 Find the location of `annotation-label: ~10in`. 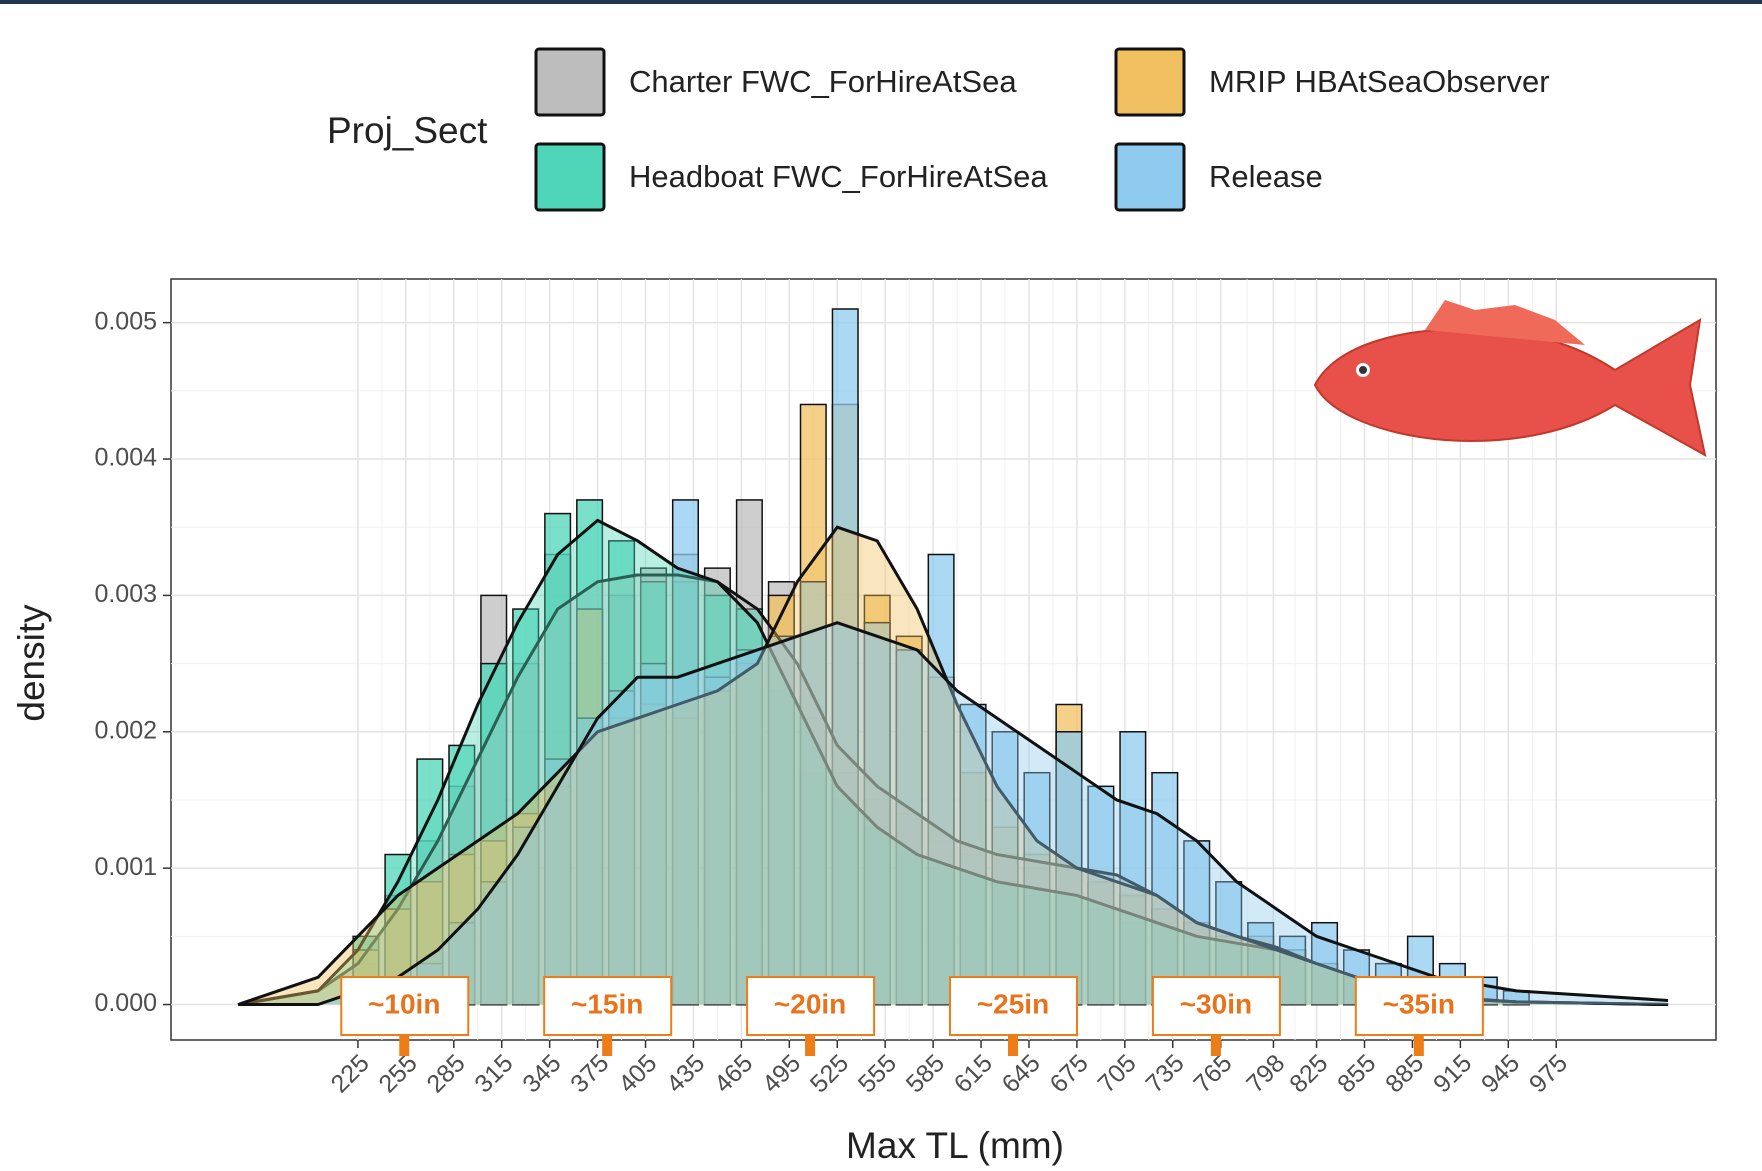

annotation-label: ~10in is located at coordinates (404, 1003).